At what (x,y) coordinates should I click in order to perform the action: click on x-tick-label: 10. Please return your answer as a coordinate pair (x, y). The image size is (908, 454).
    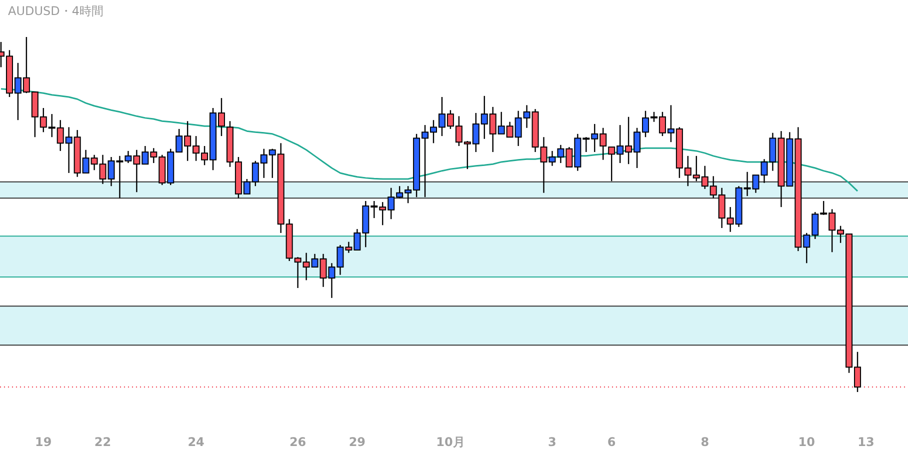
    Looking at the image, I should click on (806, 442).